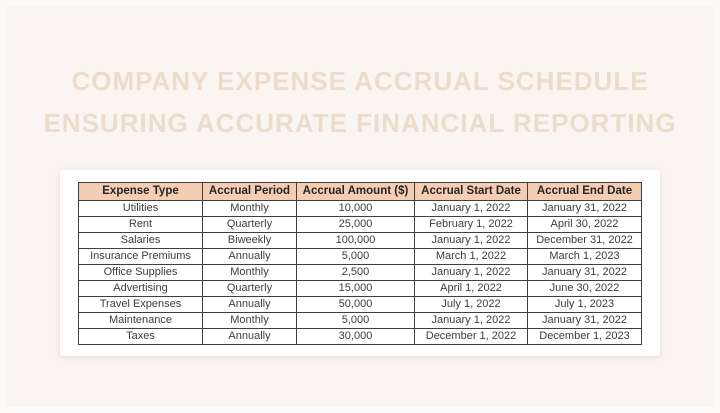  I want to click on header-cell-accrual_start_date: Accrual Start Date, so click(471, 191).